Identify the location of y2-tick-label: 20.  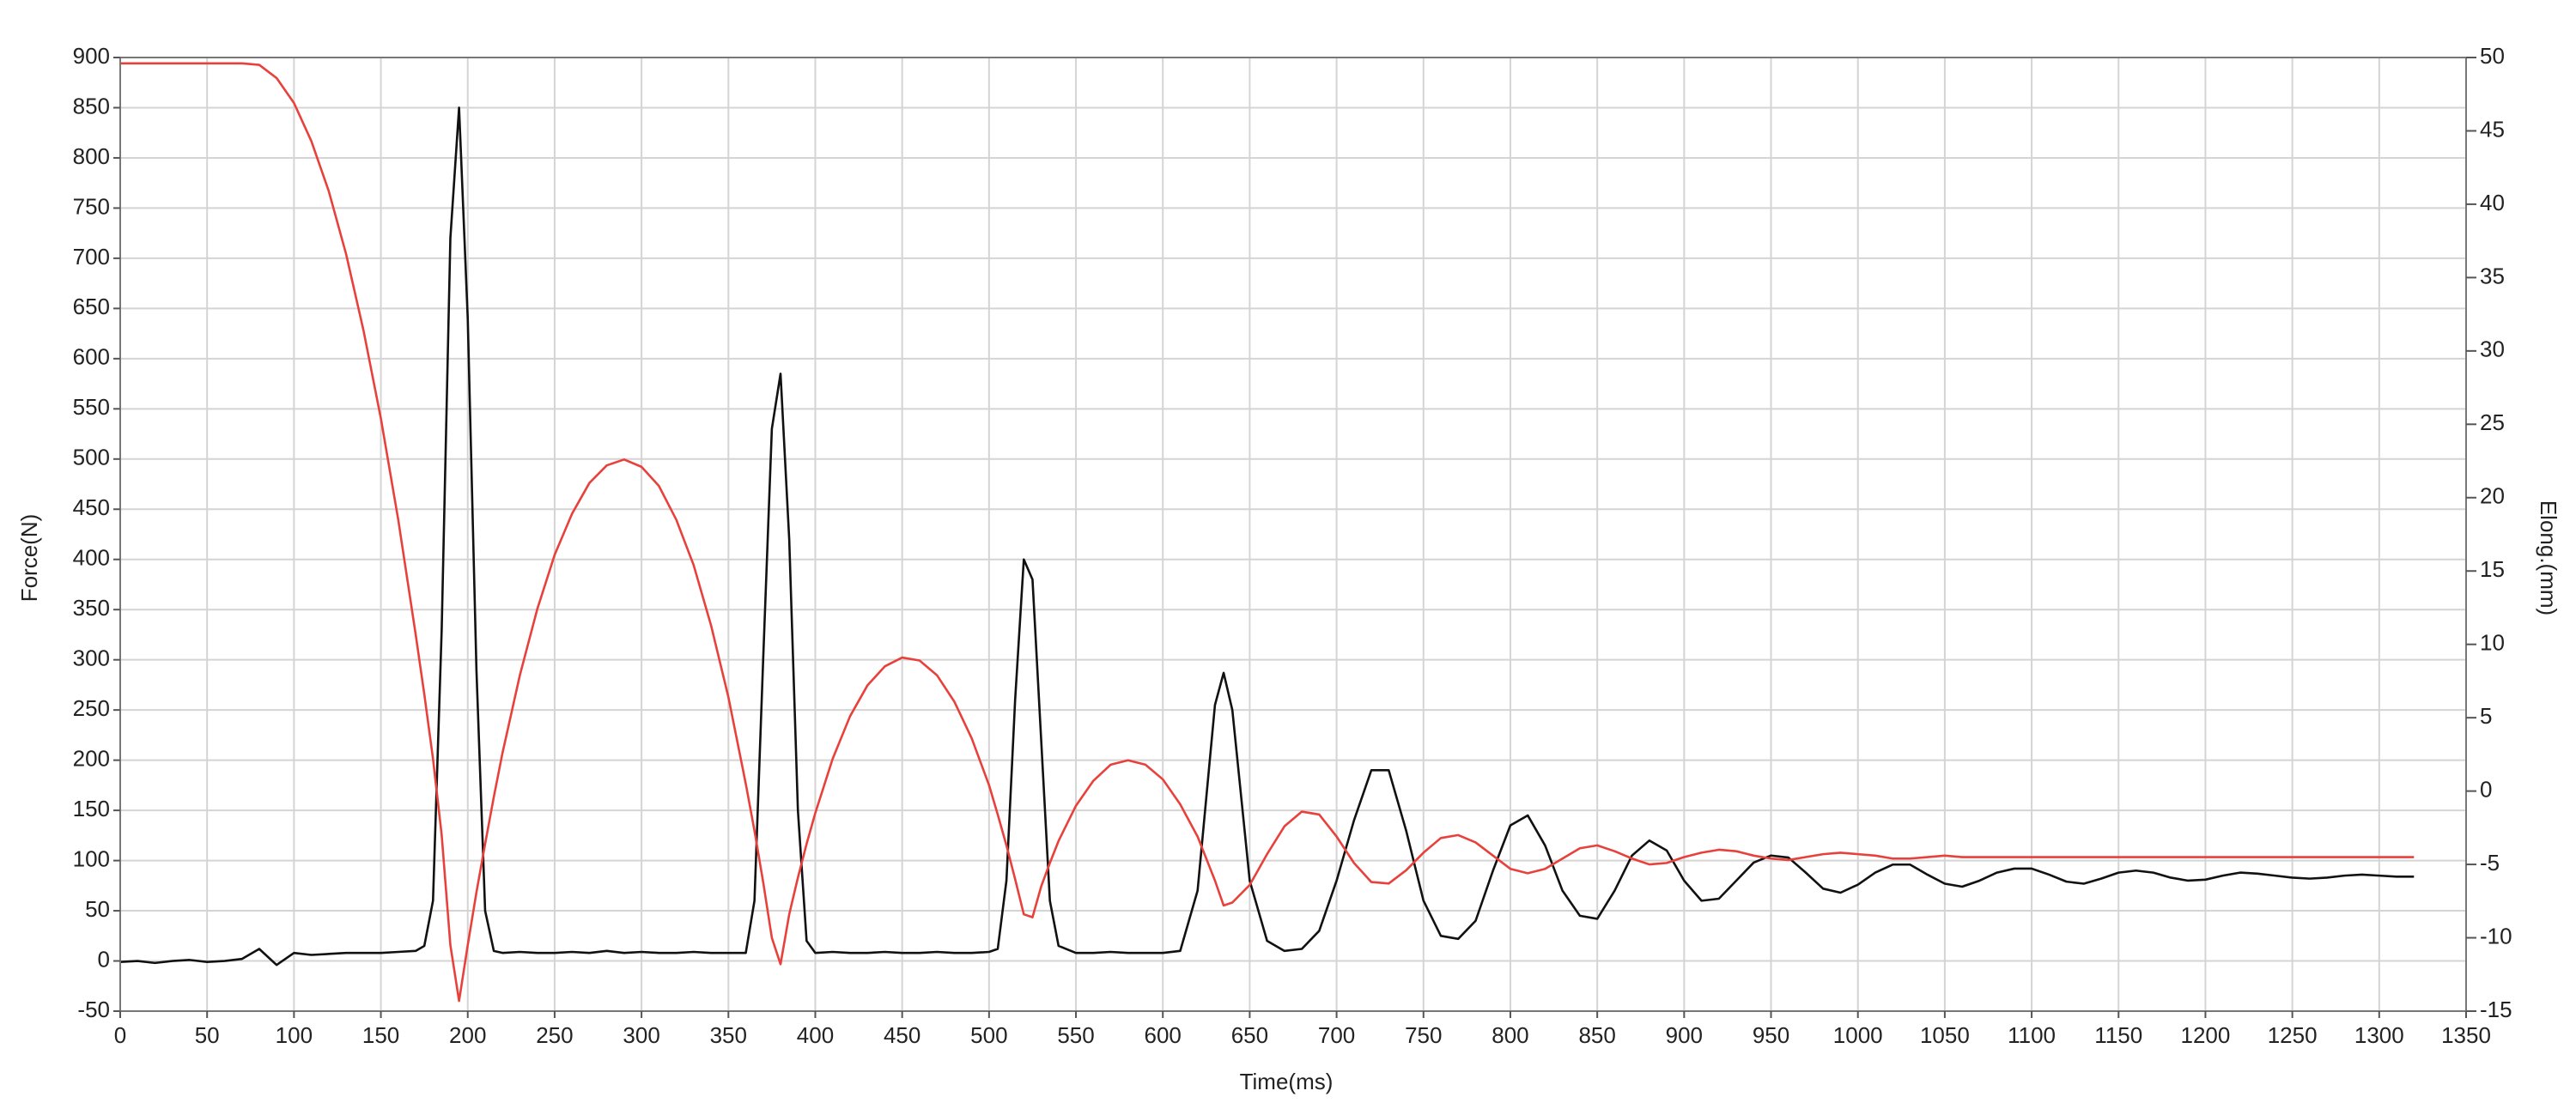
(2492, 496).